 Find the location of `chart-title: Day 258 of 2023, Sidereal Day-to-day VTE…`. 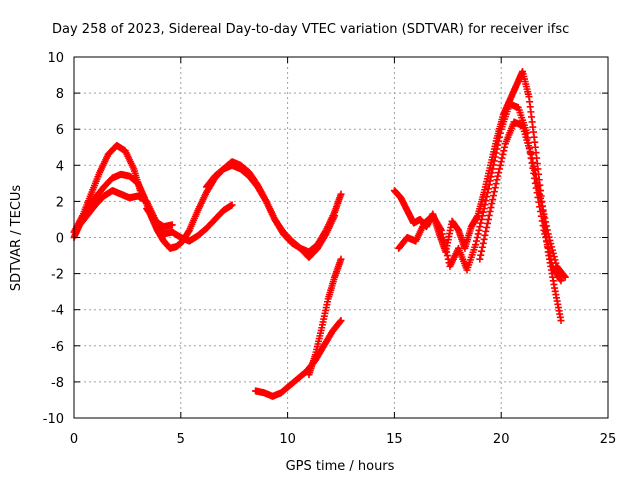

chart-title: Day 258 of 2023, Sidereal Day-to-day VTE… is located at coordinates (310, 29).